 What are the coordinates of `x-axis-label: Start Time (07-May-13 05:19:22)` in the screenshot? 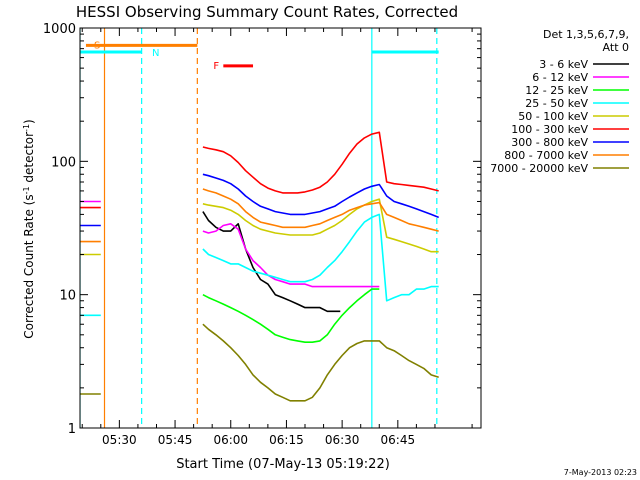 It's located at (283, 464).